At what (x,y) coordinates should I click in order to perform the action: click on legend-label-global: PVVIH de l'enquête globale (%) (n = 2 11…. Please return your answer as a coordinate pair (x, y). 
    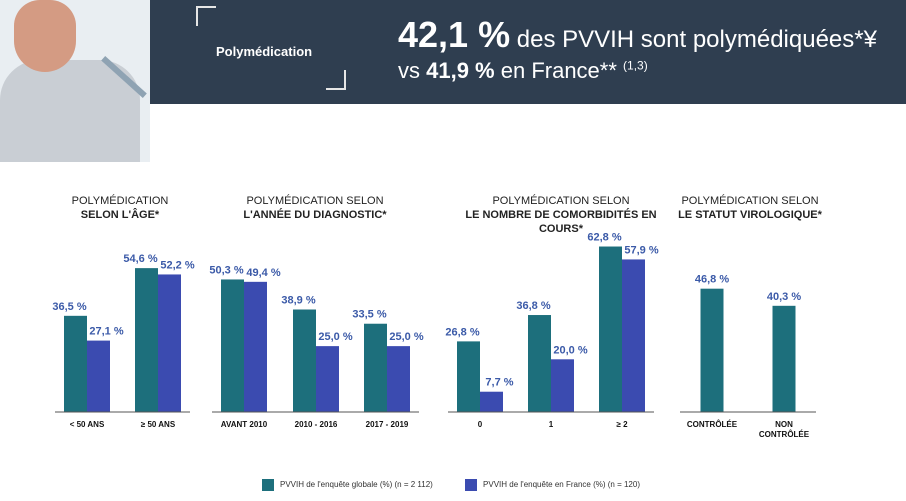
    Looking at the image, I should click on (356, 485).